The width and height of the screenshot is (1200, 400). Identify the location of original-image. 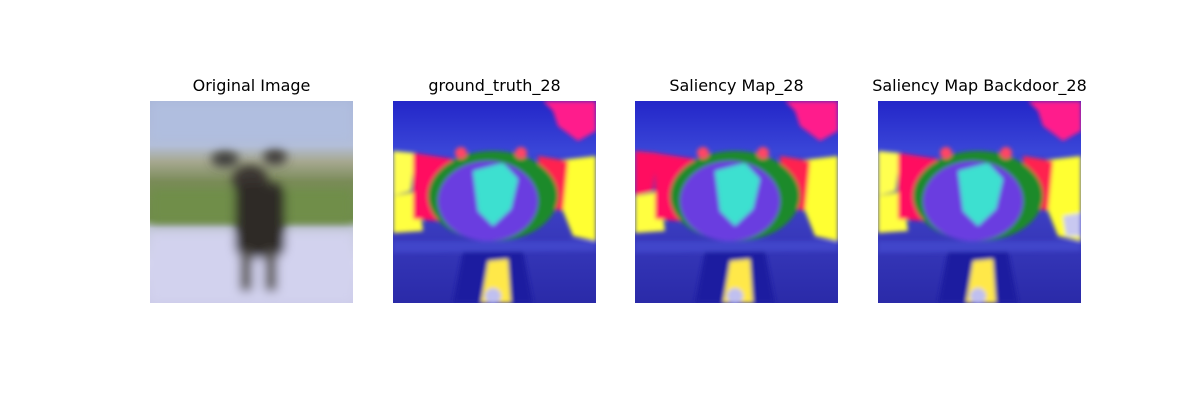
(251, 202).